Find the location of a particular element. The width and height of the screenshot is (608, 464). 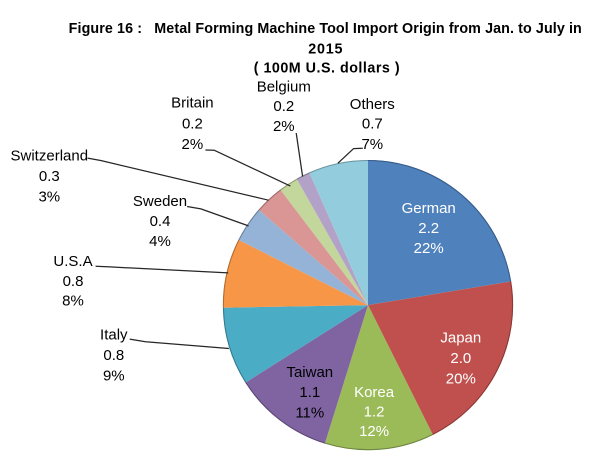

svg-text: 20% is located at coordinates (461, 378).